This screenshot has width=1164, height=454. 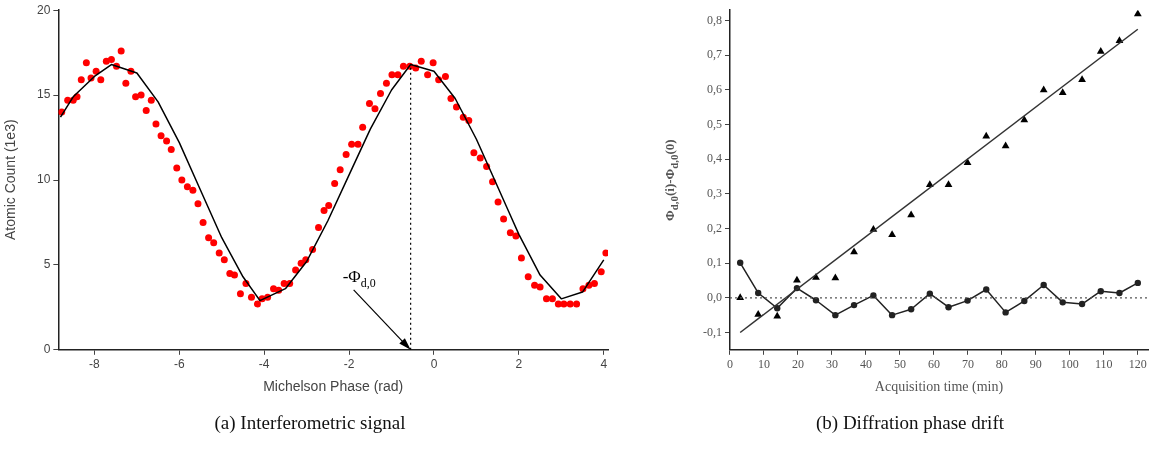 I want to click on y-tick-label: 10, so click(x=43, y=179).